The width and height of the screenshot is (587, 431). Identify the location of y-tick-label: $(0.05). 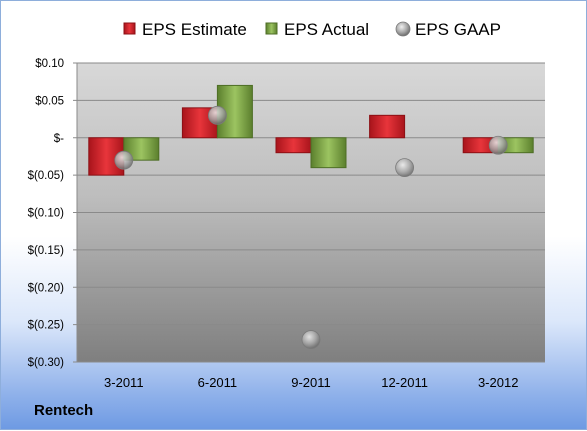
(46, 176).